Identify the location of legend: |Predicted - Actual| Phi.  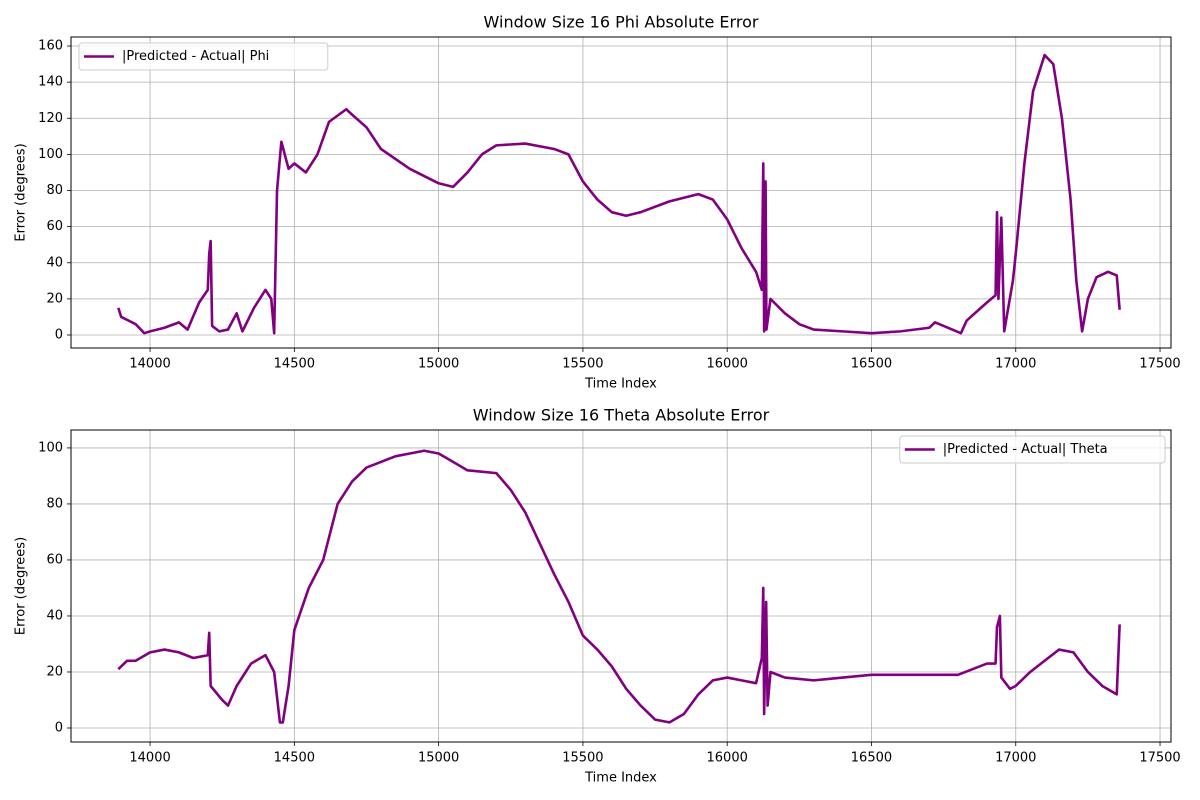
(203, 56).